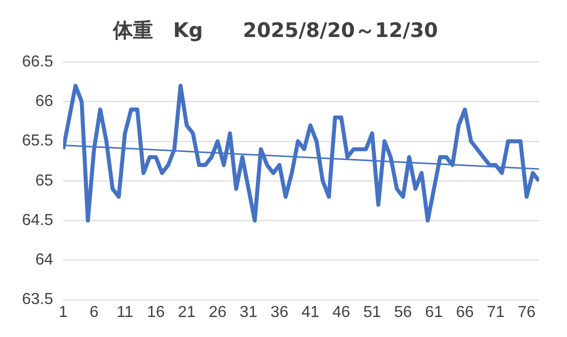  I want to click on x-tick-label: 76, so click(527, 312).